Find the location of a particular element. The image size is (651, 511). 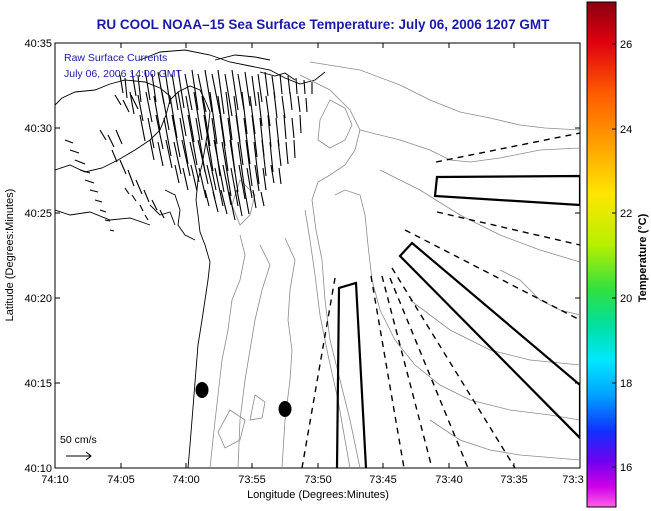

overlay-title: Raw Surface Currents is located at coordinates (115, 58).